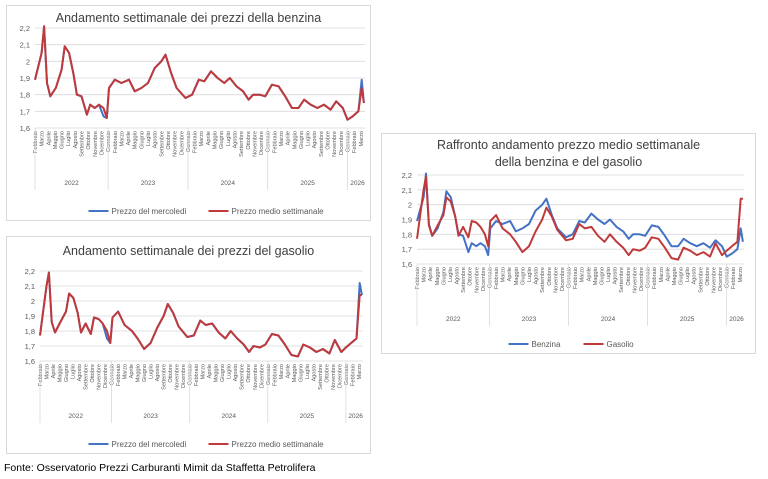 This screenshot has width=768, height=479. Describe the element at coordinates (407, 249) in the screenshot. I see `y-tick-label: 1,7` at that location.